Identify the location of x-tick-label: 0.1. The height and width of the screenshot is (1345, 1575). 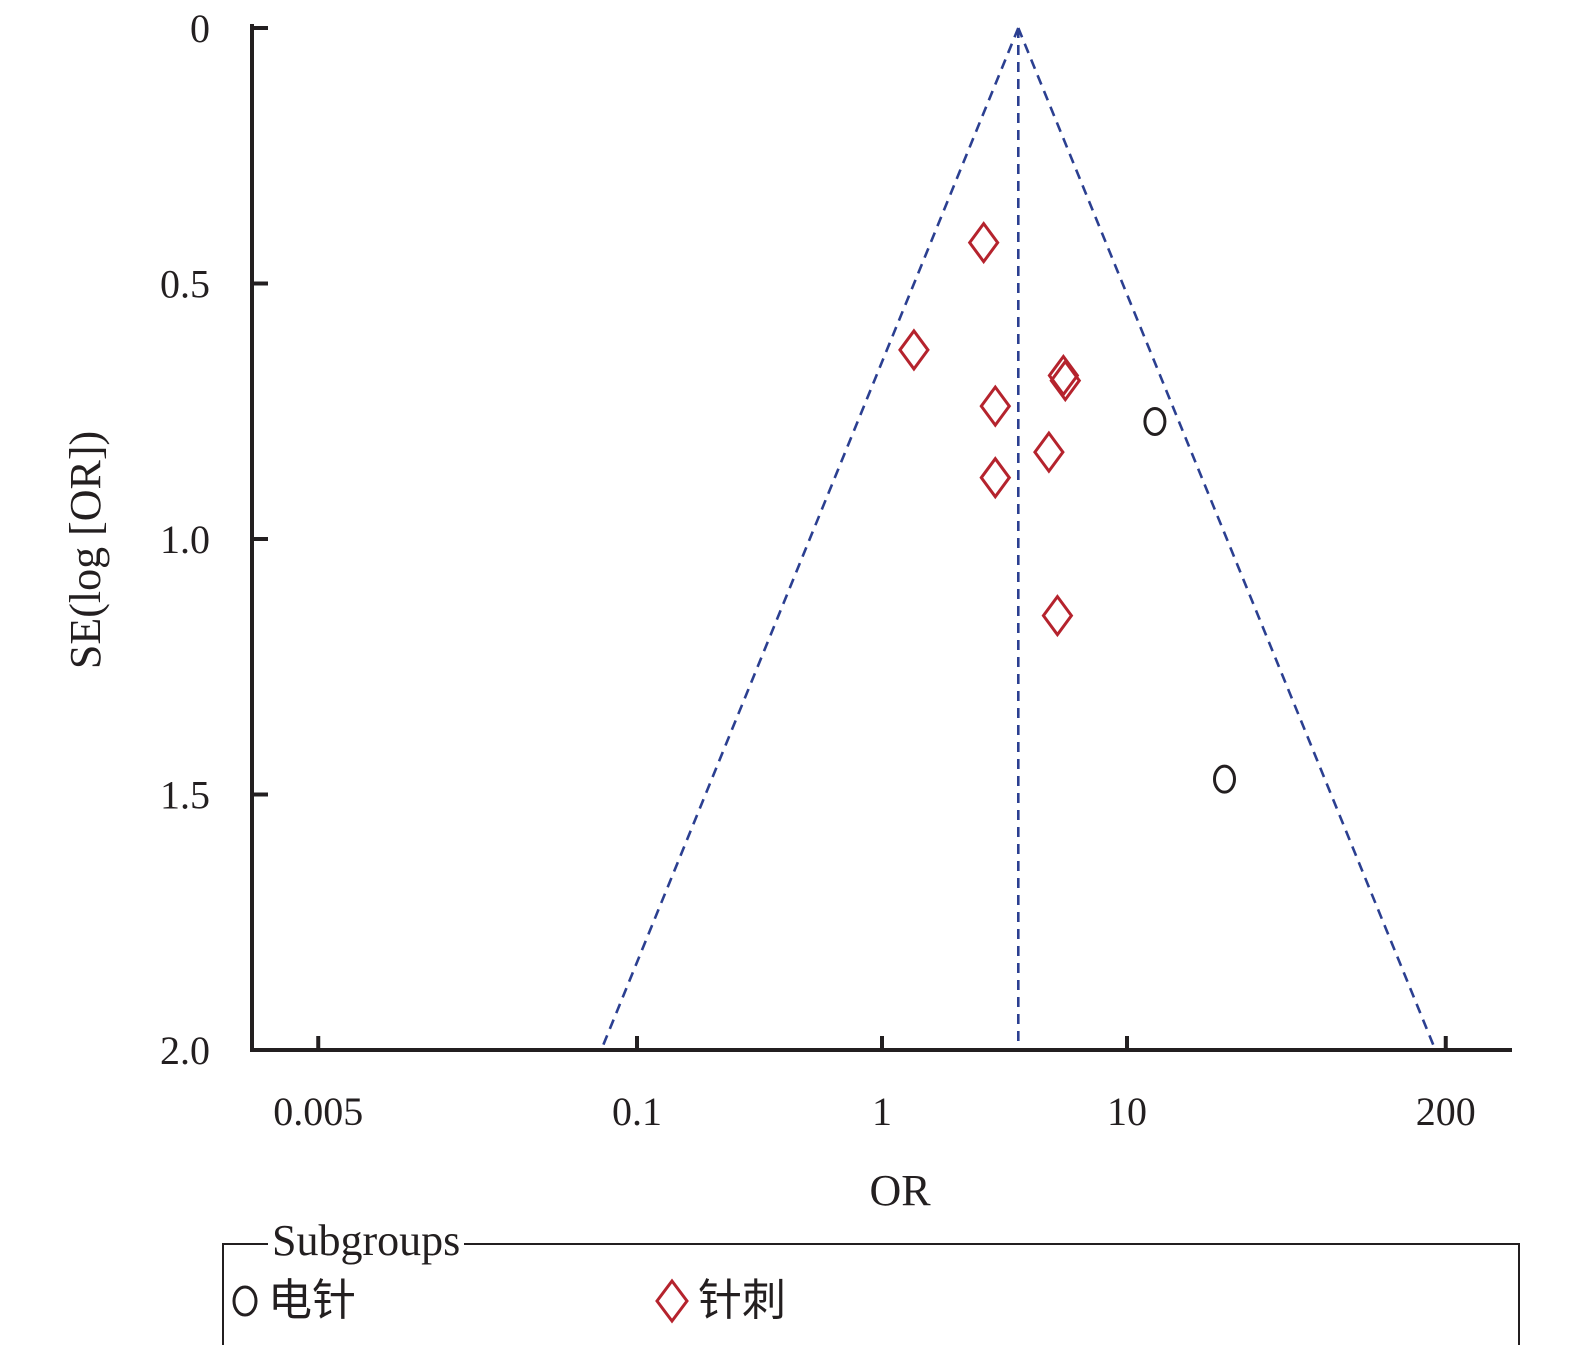
(637, 1111).